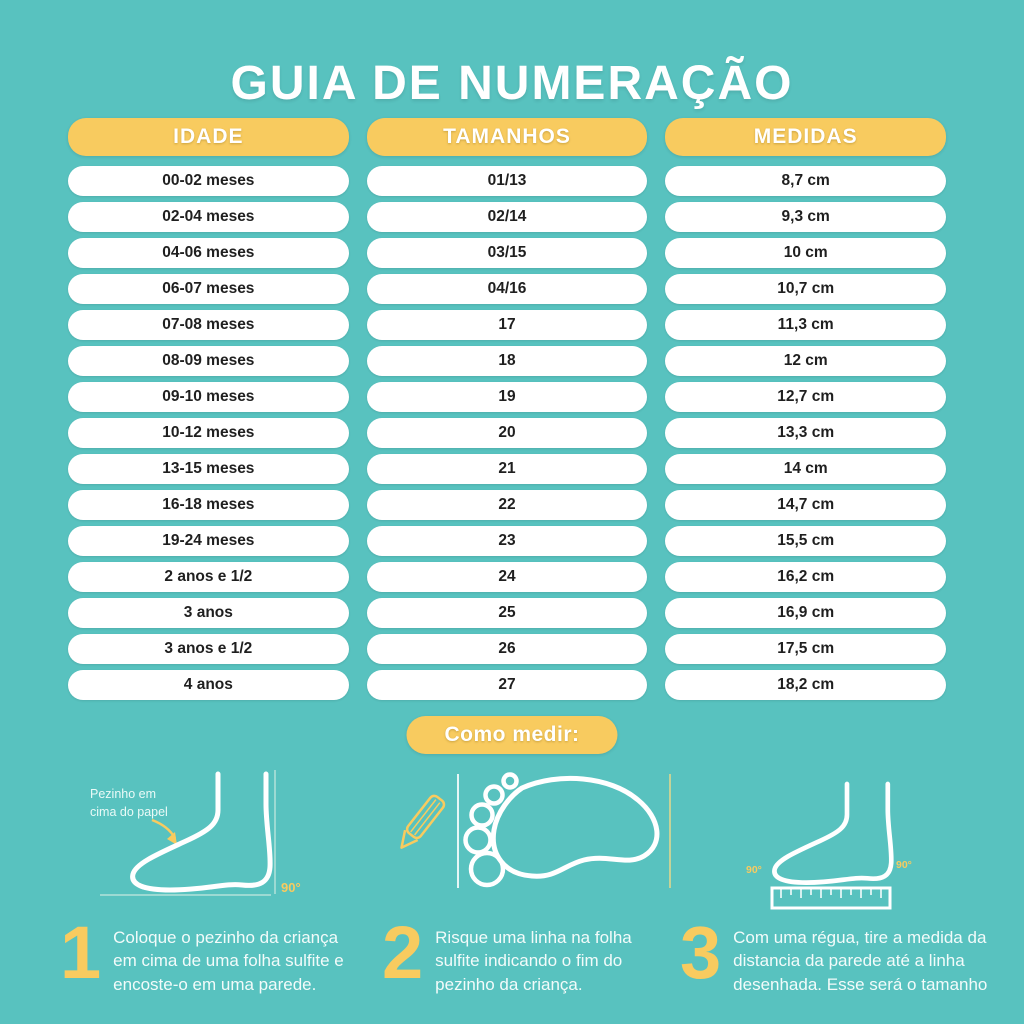 Image resolution: width=1024 pixels, height=1024 pixels. I want to click on table-row: 04/16, so click(507, 289).